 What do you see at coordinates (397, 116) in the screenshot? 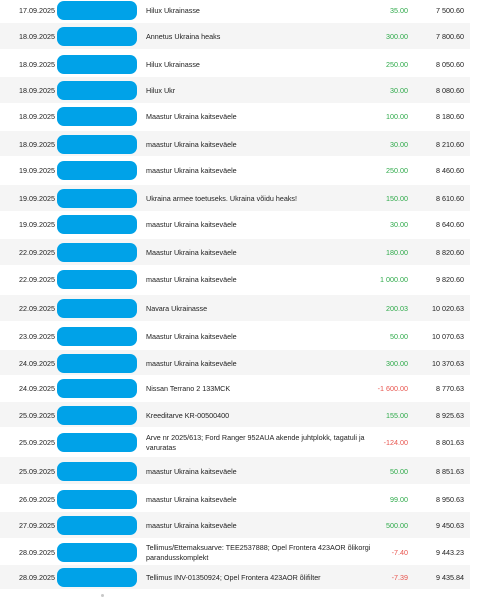
I see `transaction-amount: 100.00` at bounding box center [397, 116].